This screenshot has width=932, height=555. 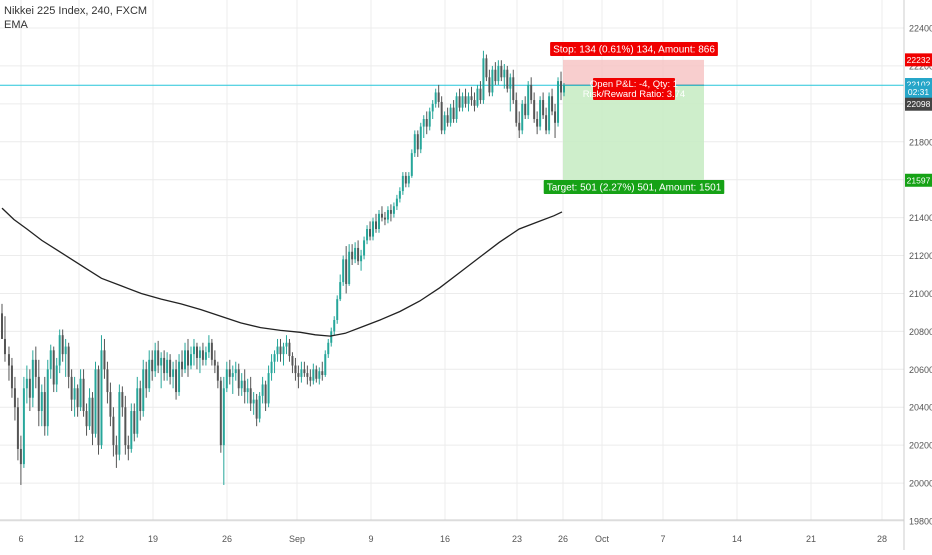 I want to click on x-tick-label-4: Sep, so click(x=297, y=539).